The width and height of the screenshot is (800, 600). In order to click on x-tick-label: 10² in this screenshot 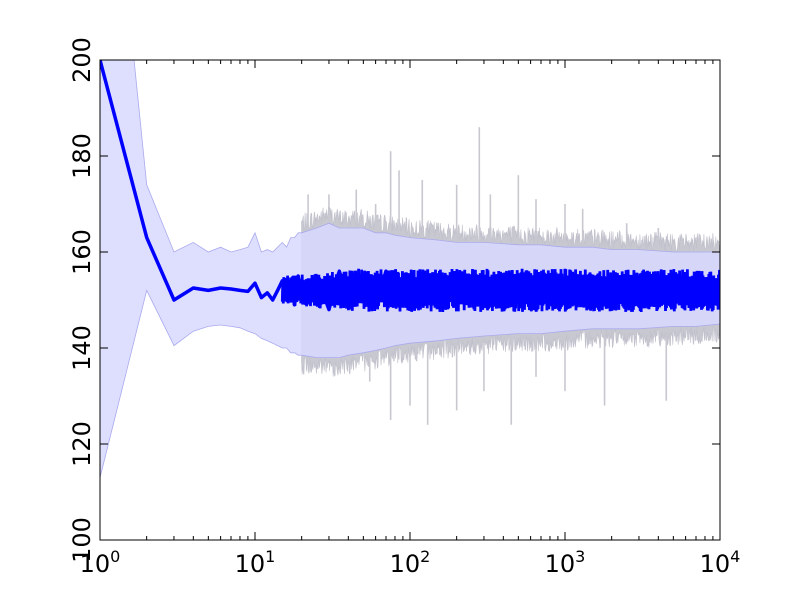, I will do `click(410, 562)`.